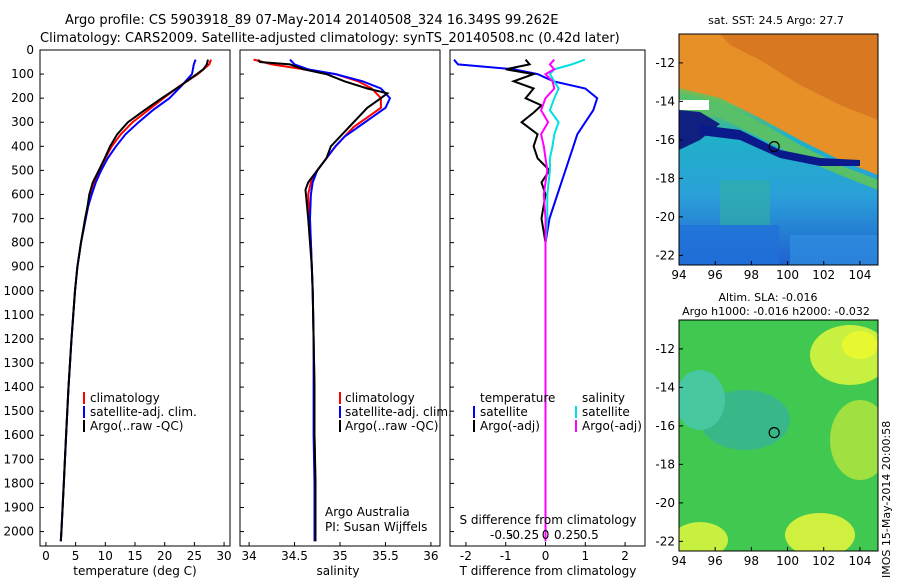 Image resolution: width=900 pixels, height=580 pixels. I want to click on x-tick-label: -2, so click(466, 556).